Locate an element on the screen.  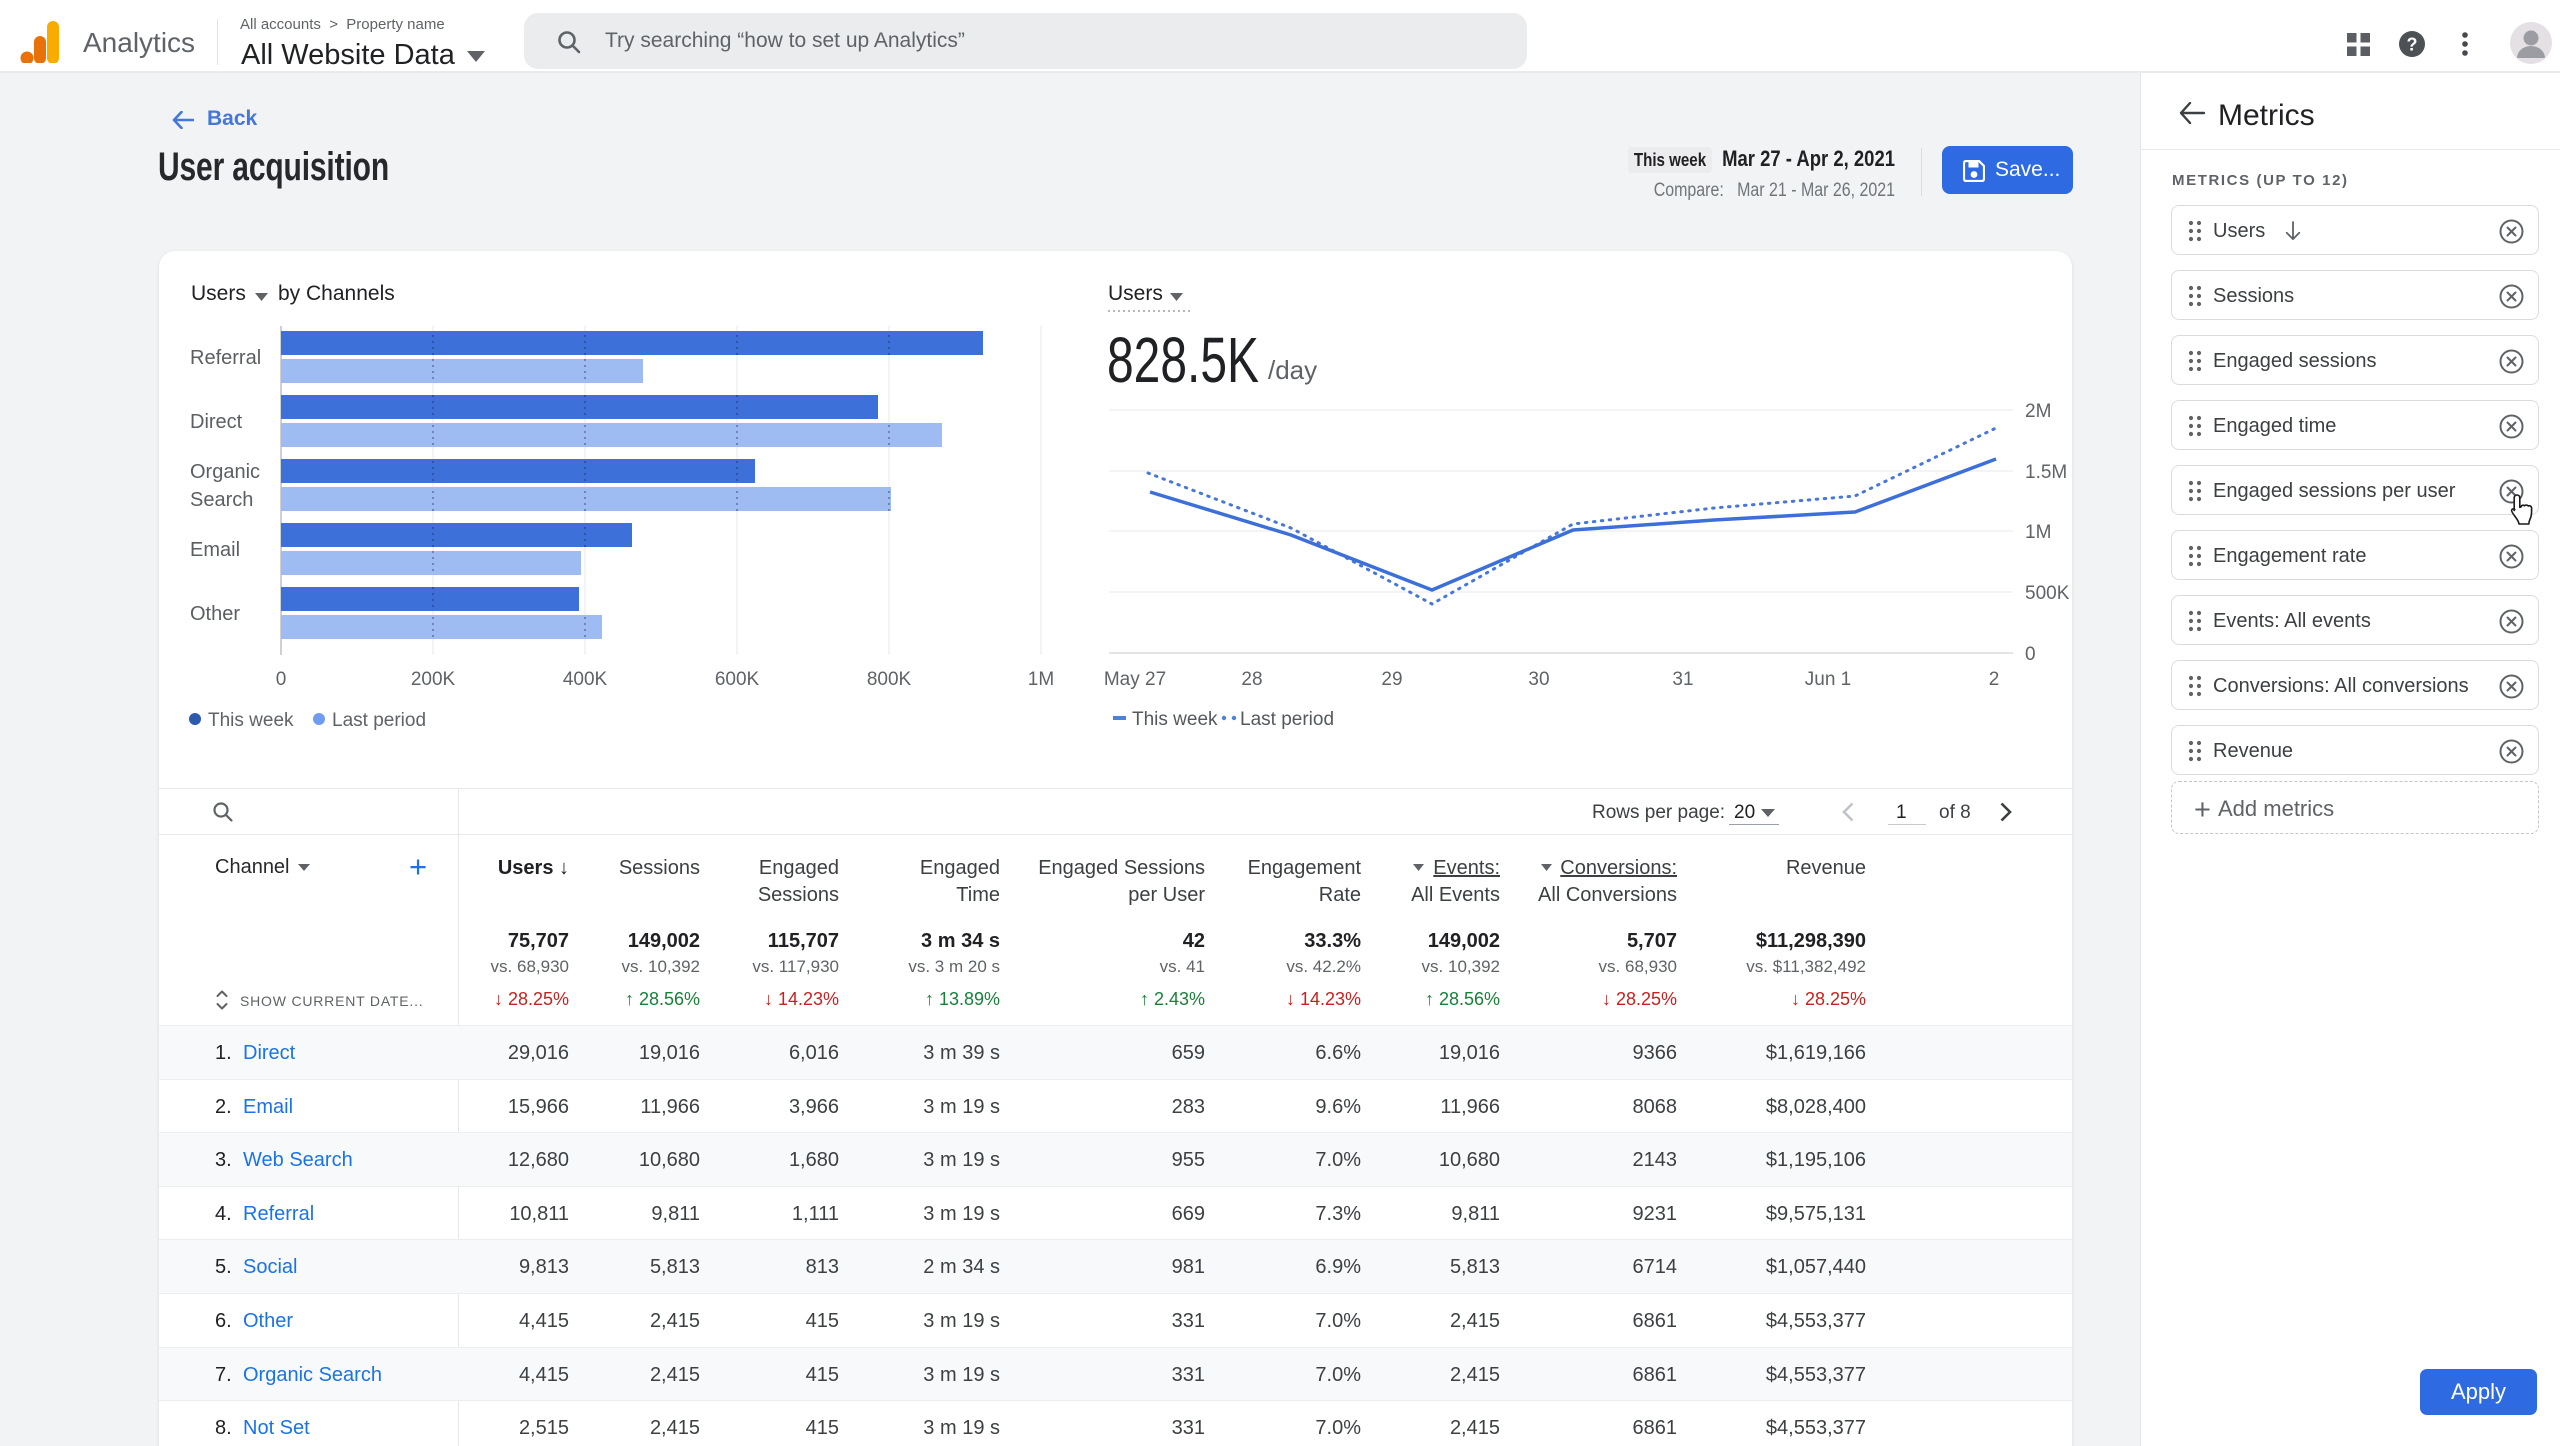
svg-text: 28 is located at coordinates (1251, 679).